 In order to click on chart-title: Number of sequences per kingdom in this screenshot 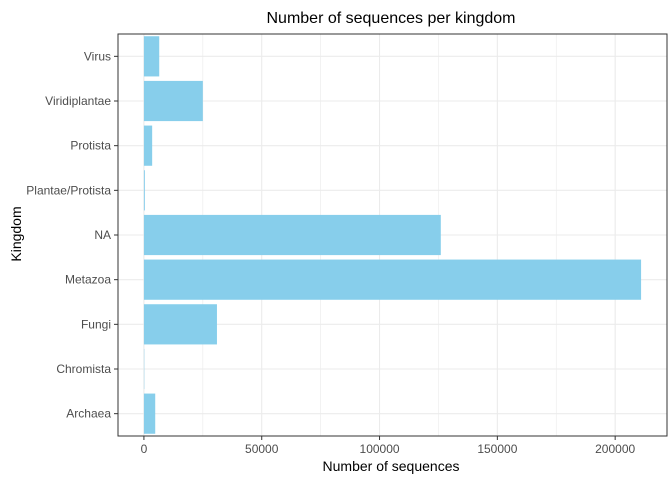, I will do `click(390, 18)`.